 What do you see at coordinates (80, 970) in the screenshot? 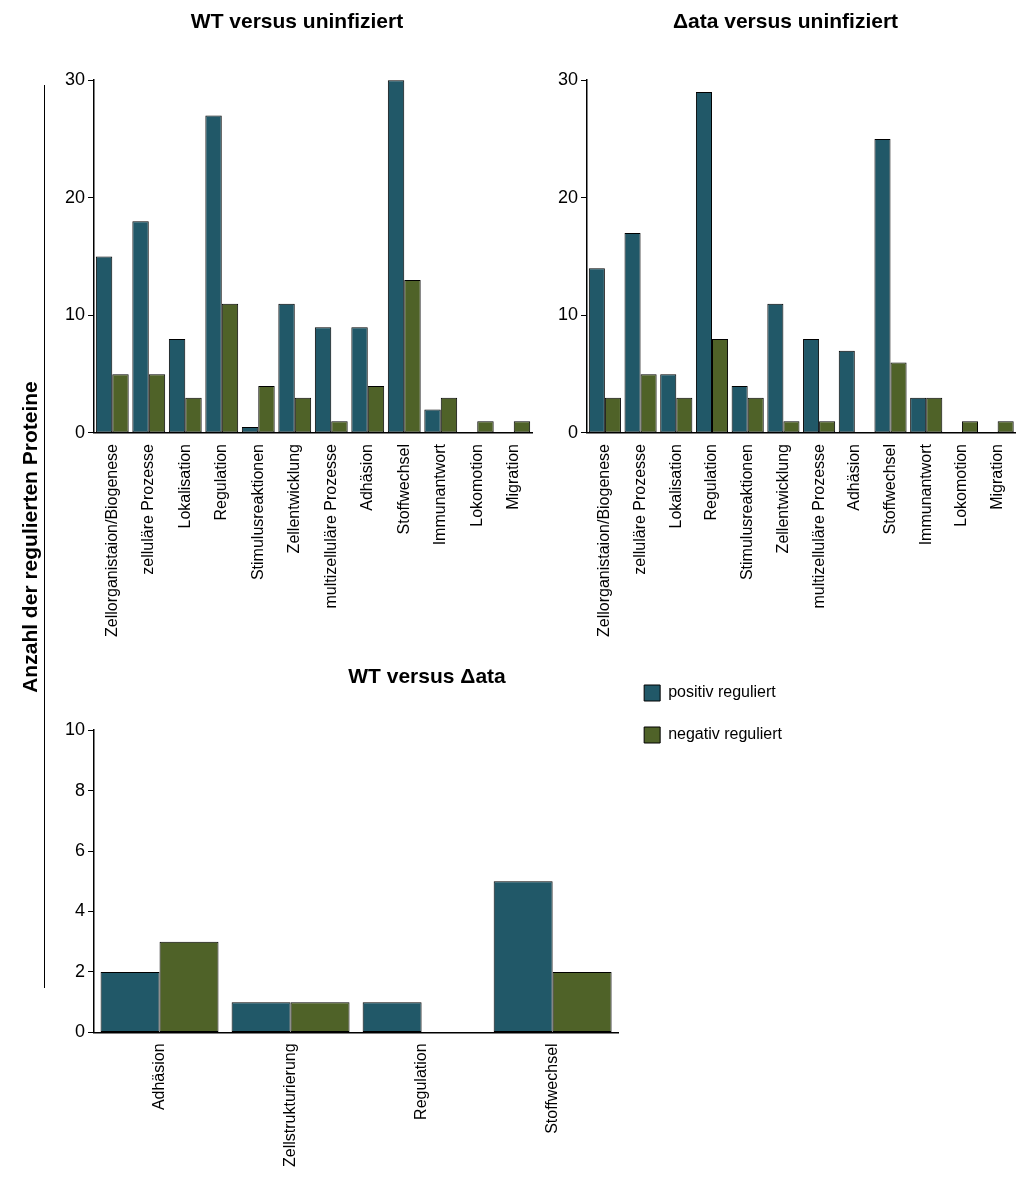
I see `y-tick-label: 2` at bounding box center [80, 970].